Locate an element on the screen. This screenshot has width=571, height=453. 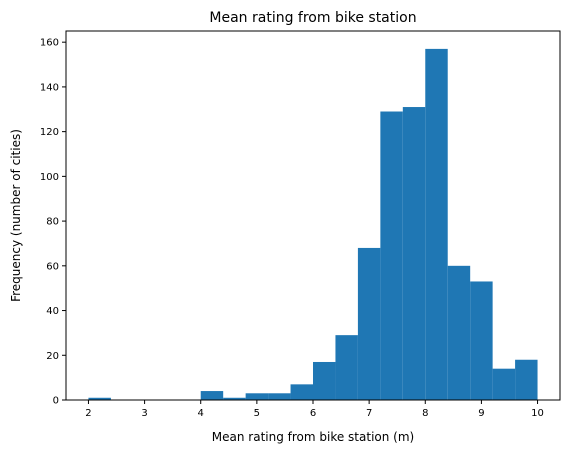
chart-title: Mean rating from bike station is located at coordinates (312, 18).